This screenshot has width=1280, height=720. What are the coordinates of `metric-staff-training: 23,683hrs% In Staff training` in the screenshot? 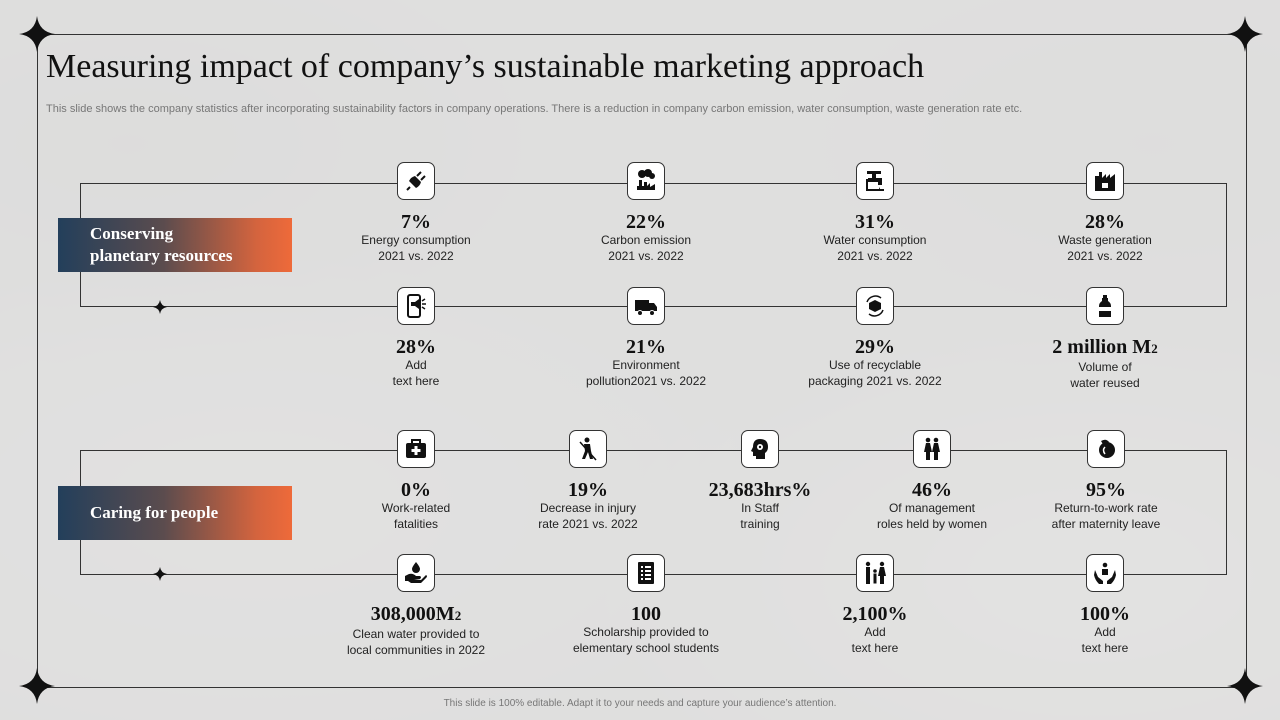 It's located at (760, 481).